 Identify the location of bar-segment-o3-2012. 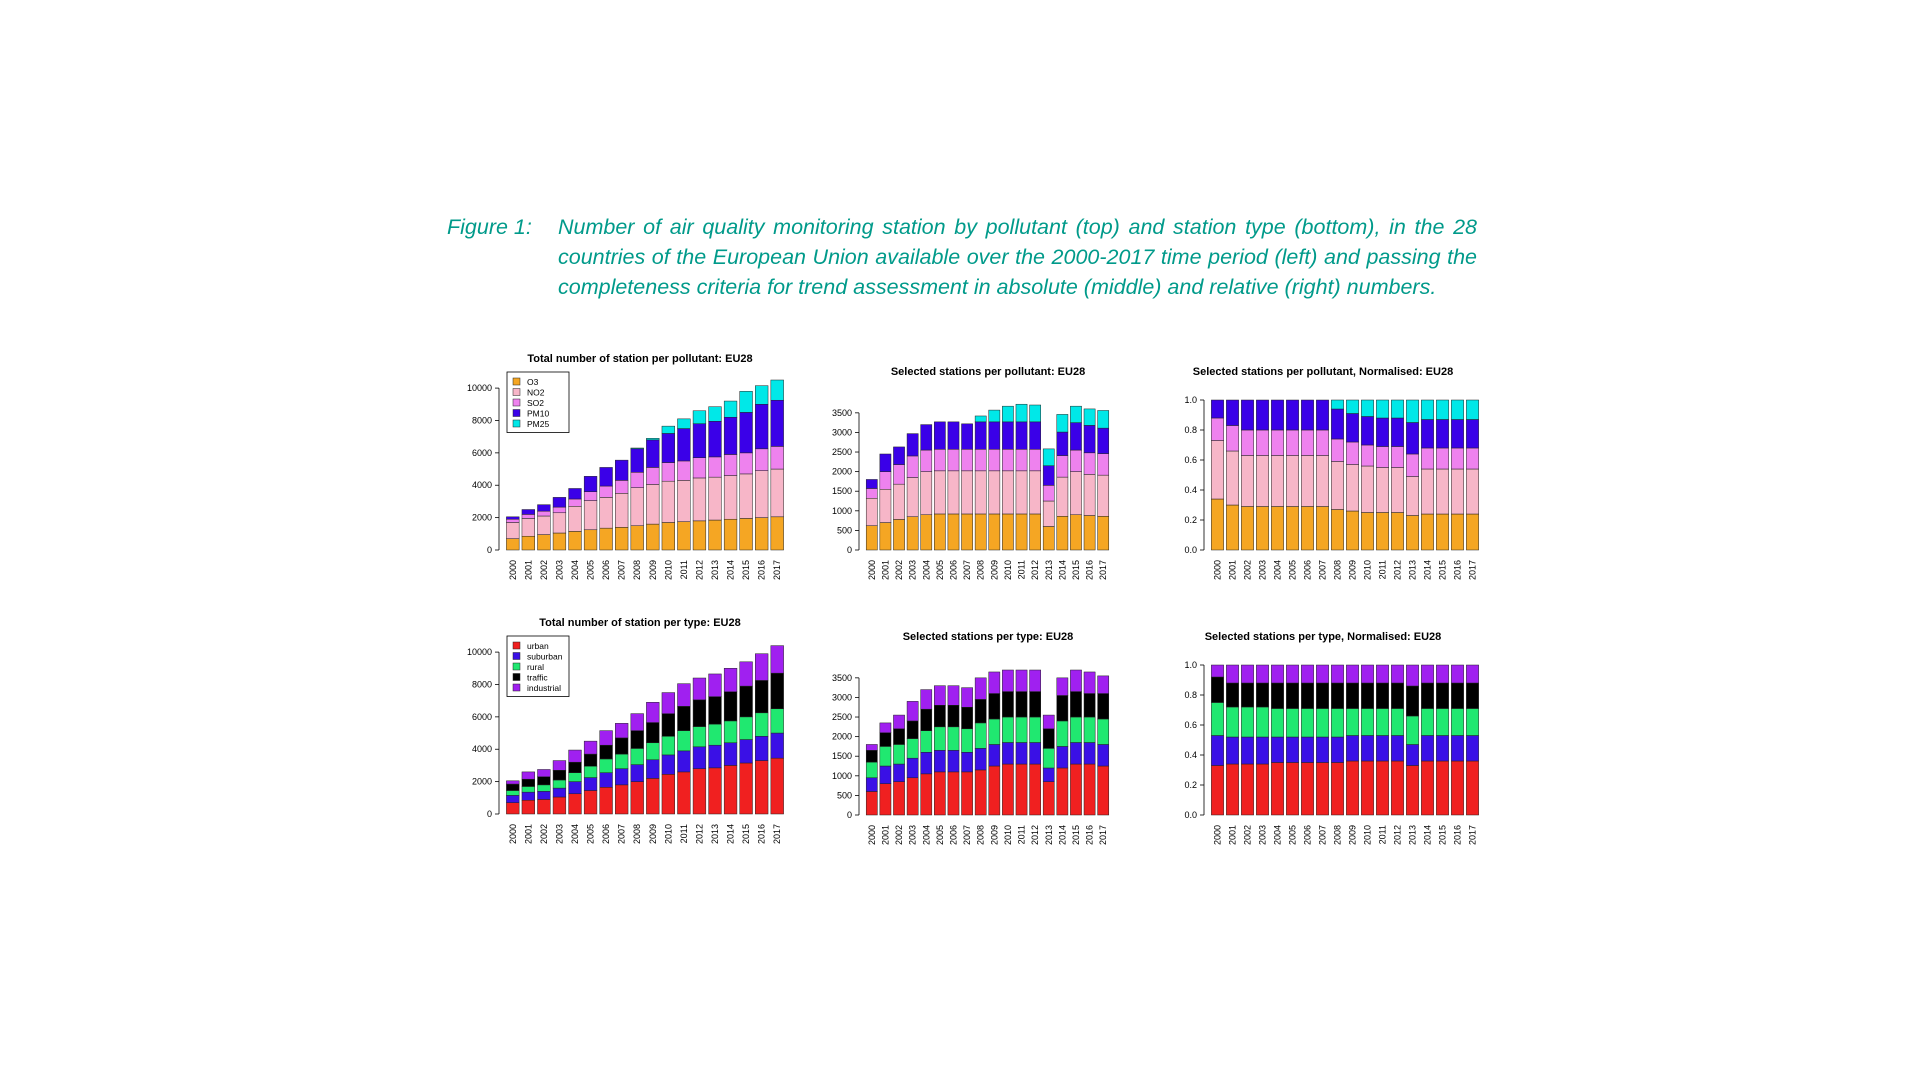
(1397, 531).